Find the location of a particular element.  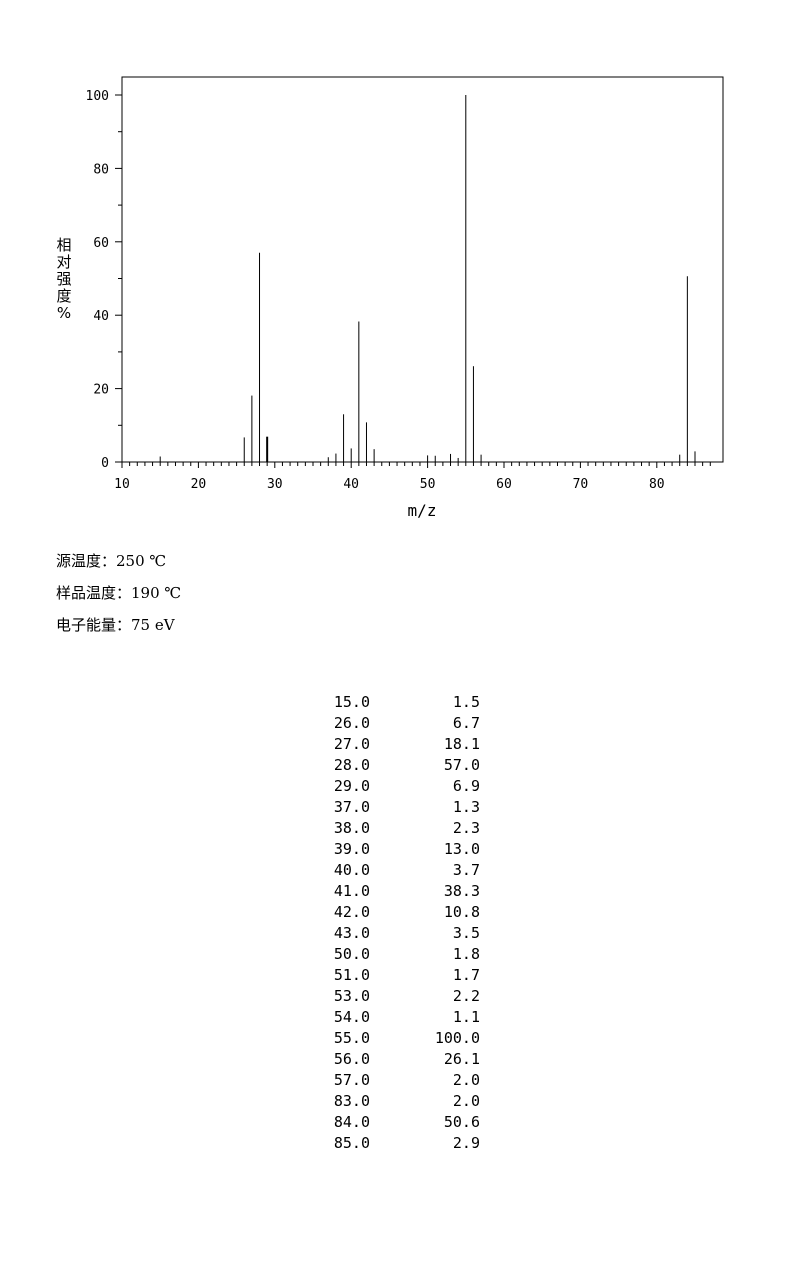

table-row: 15.0 1.5 is located at coordinates (399, 702).